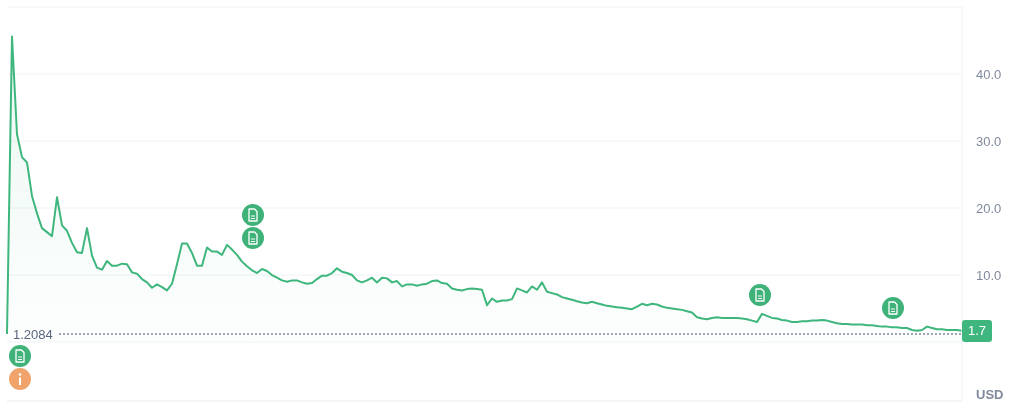 This screenshot has width=1024, height=410. I want to click on y-tick-label: 40.0, so click(989, 74).